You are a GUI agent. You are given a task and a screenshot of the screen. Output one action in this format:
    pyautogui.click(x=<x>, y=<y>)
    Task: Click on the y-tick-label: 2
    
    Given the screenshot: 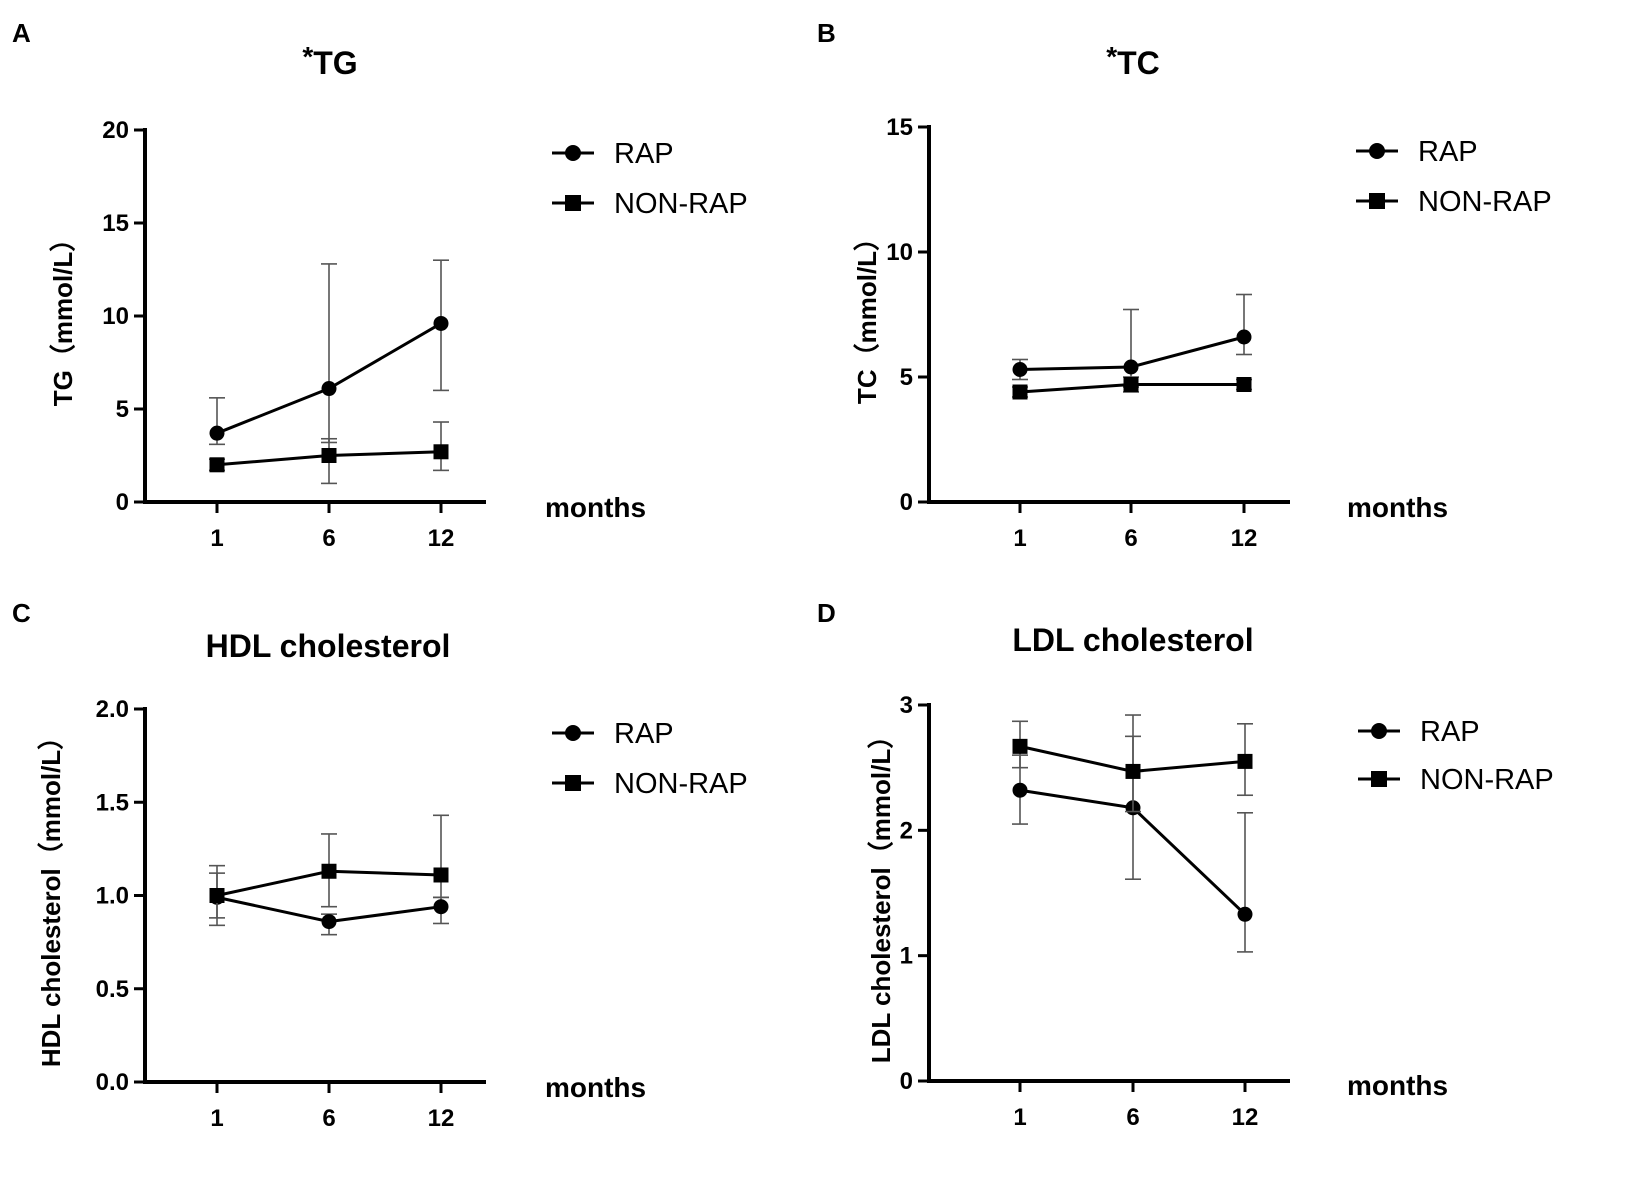 What is the action you would take?
    pyautogui.click(x=906, y=830)
    